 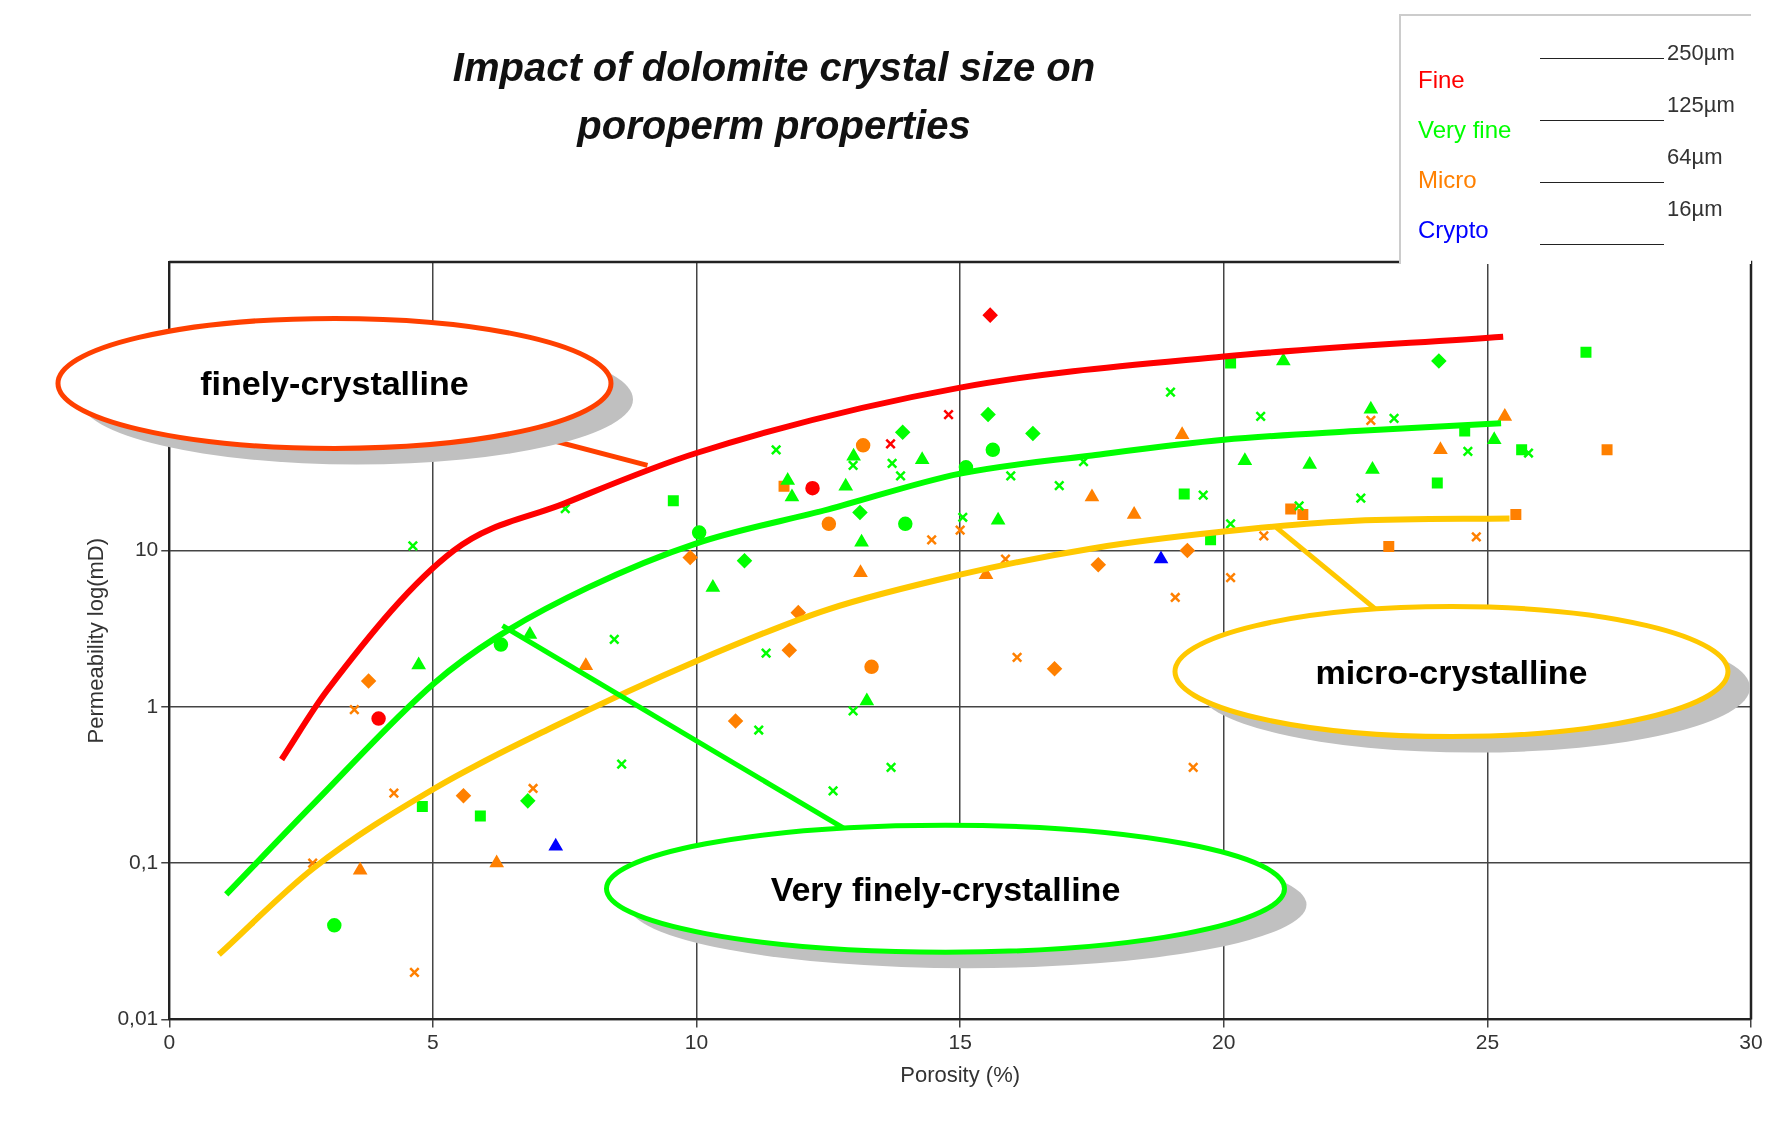 What do you see at coordinates (1224, 1041) in the screenshot?
I see `x-tick-label: 20` at bounding box center [1224, 1041].